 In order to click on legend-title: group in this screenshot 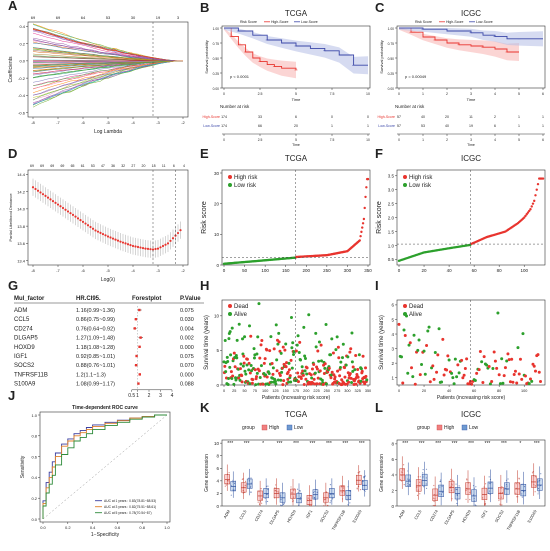, I will do `click(248, 428)`.